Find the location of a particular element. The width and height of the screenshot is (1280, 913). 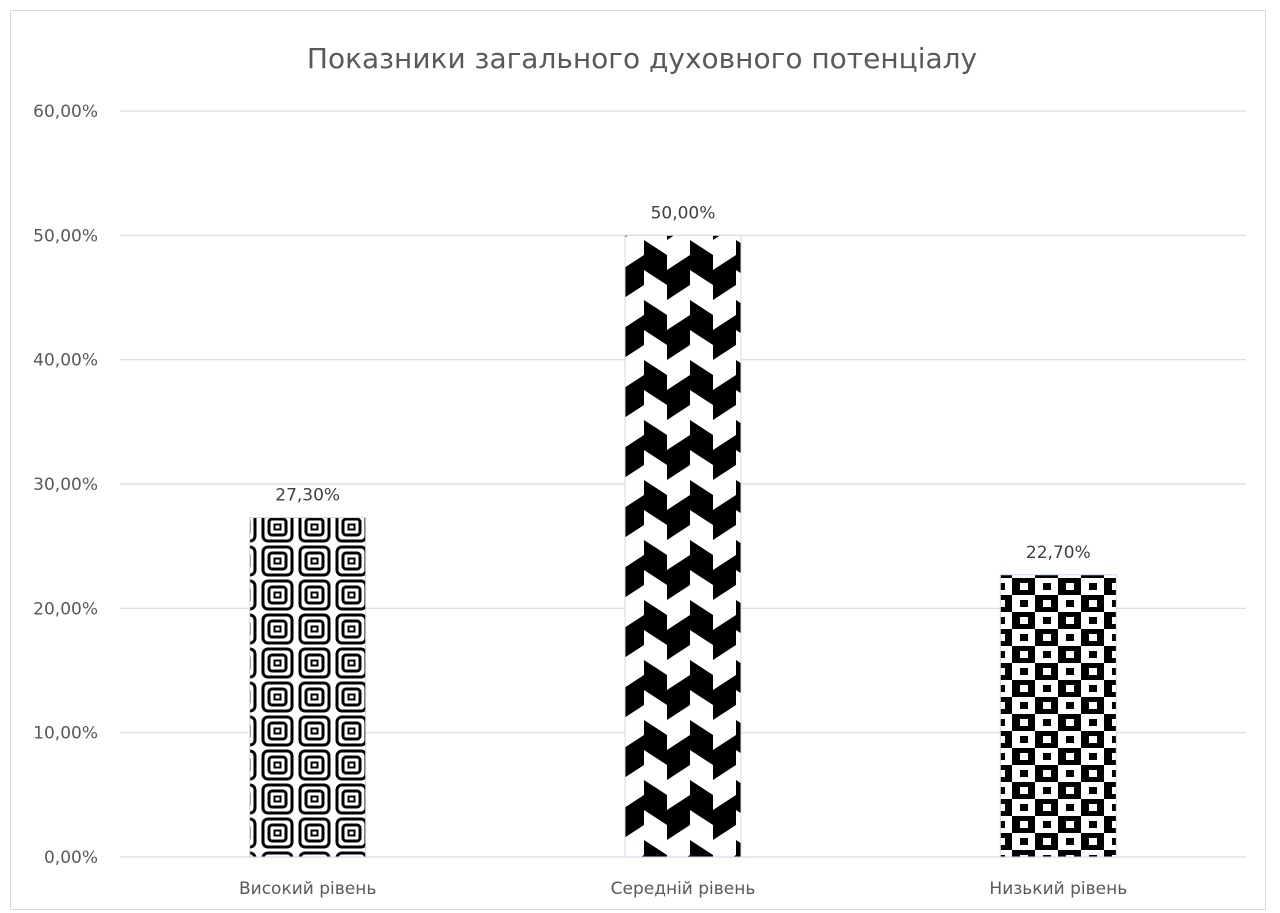

y-tick-label: 60,00% is located at coordinates (65, 112).